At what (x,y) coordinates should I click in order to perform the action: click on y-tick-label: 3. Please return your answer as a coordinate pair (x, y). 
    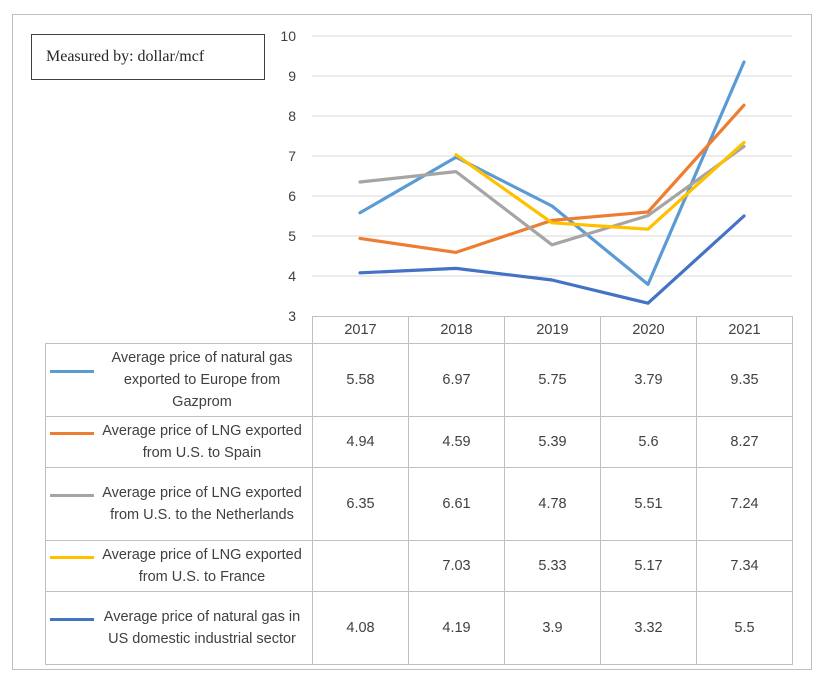
    Looking at the image, I should click on (292, 316).